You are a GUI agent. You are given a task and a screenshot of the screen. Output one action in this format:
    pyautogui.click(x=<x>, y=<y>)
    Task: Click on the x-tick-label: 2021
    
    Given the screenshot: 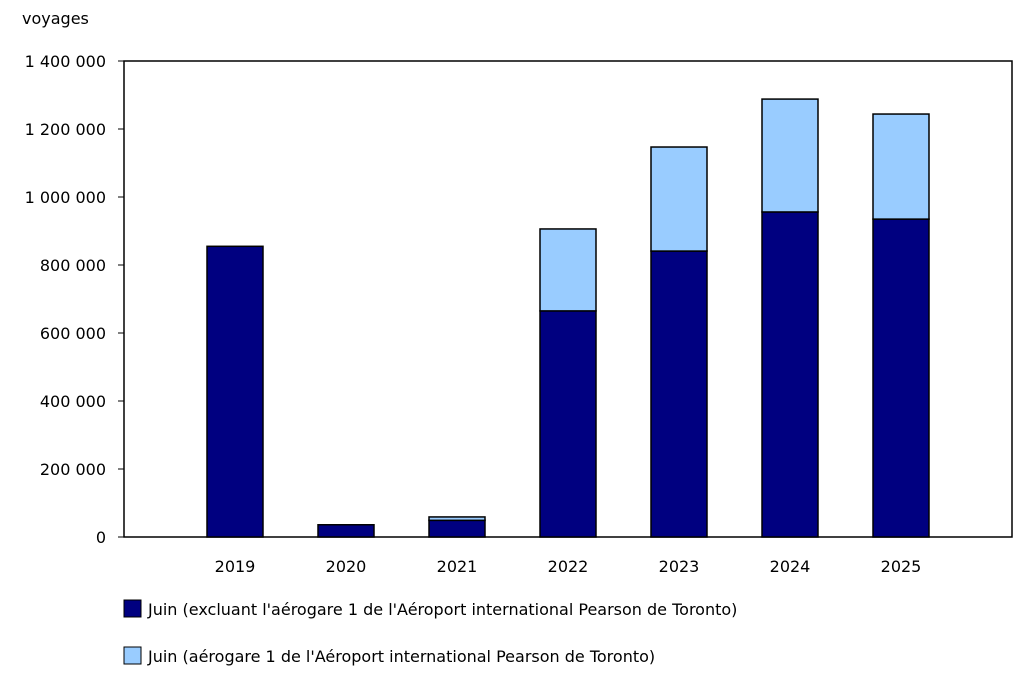 What is the action you would take?
    pyautogui.click(x=457, y=566)
    